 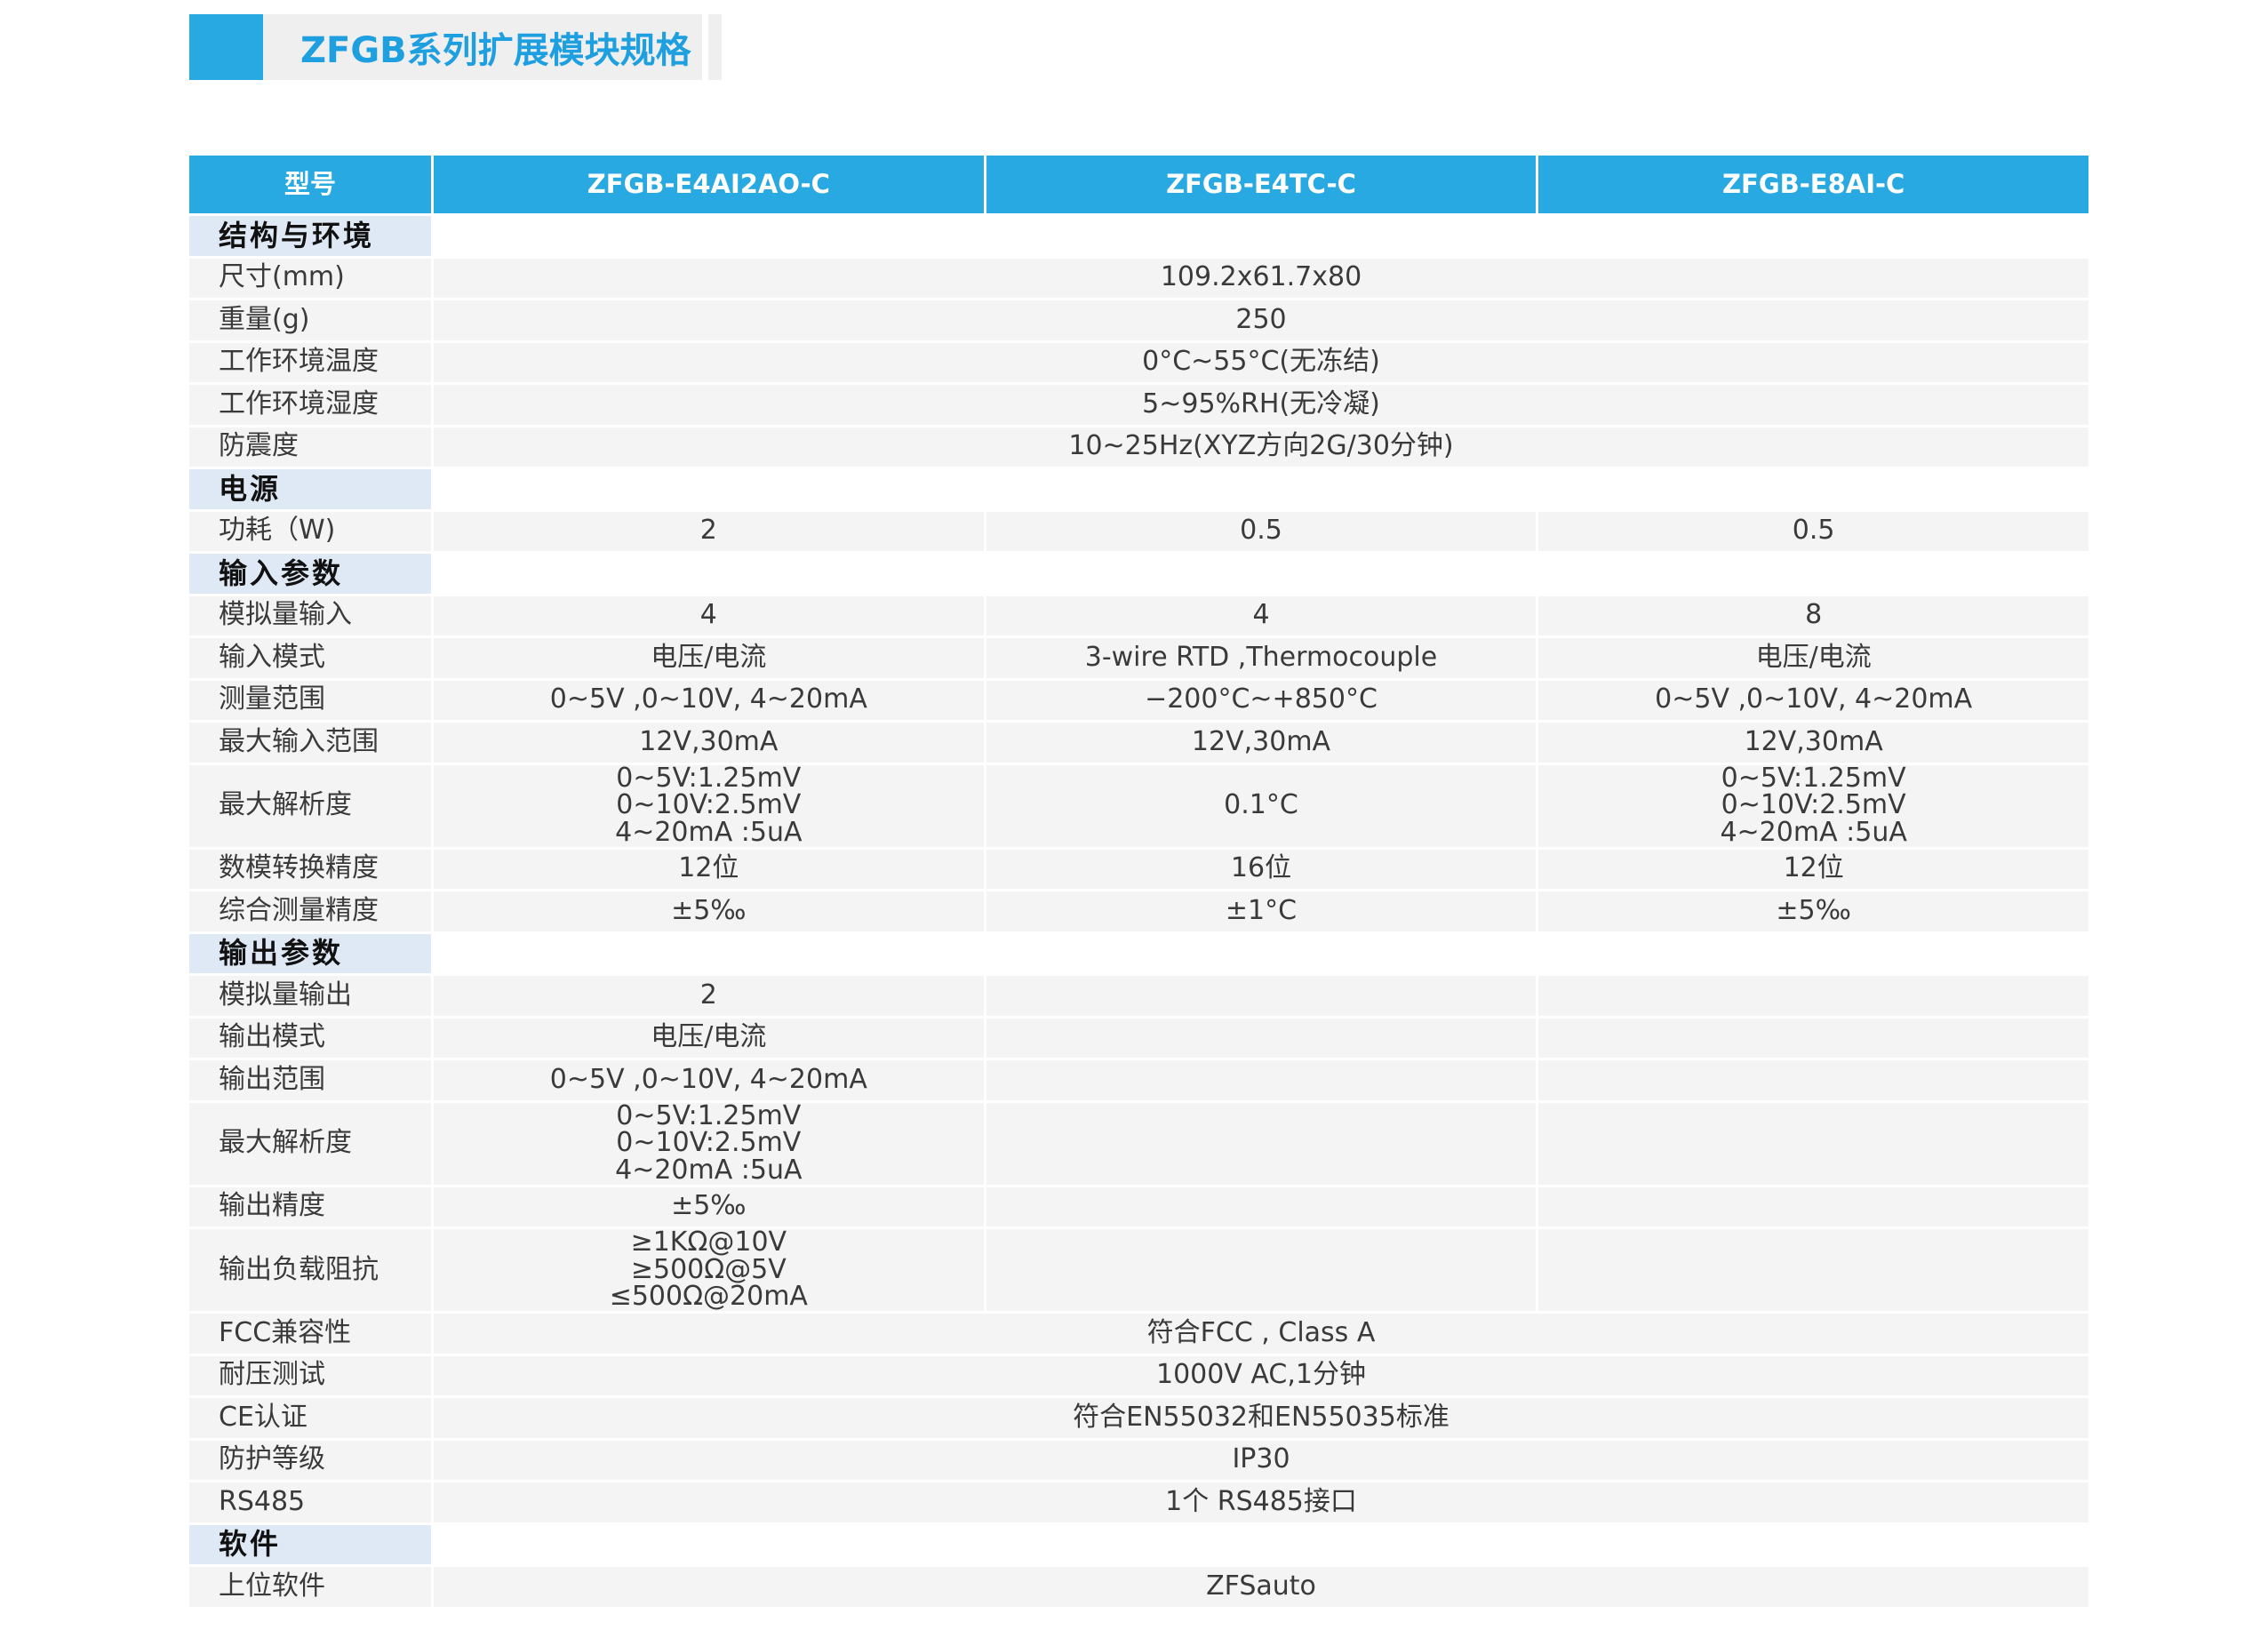 What do you see at coordinates (1261, 1376) in the screenshot?
I see `row-value: 1000V AC,1分钟` at bounding box center [1261, 1376].